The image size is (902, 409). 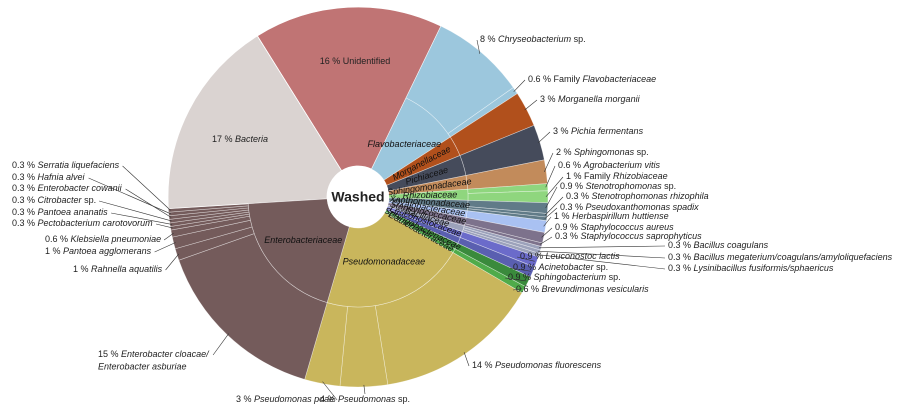 I want to click on label-part: Bacteria, so click(x=251, y=139).